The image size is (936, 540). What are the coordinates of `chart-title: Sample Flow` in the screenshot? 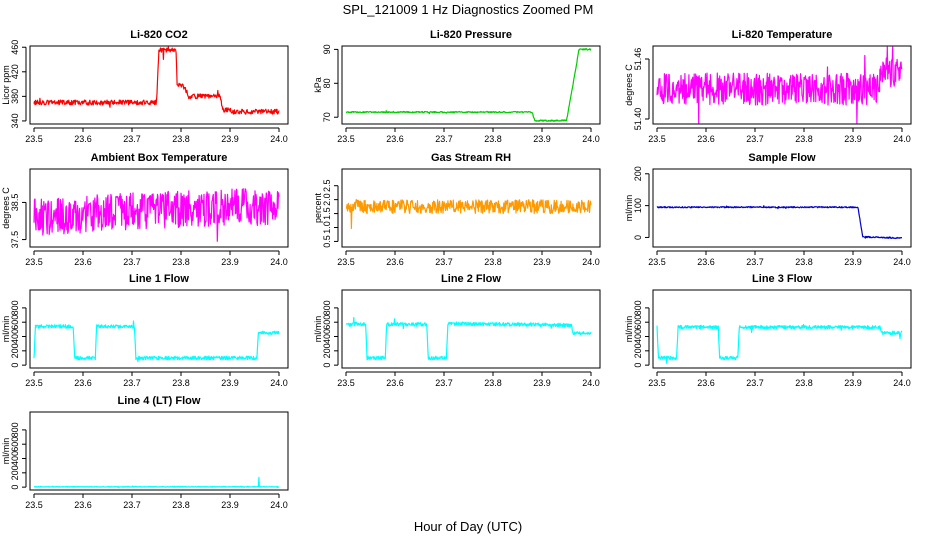 It's located at (782, 158).